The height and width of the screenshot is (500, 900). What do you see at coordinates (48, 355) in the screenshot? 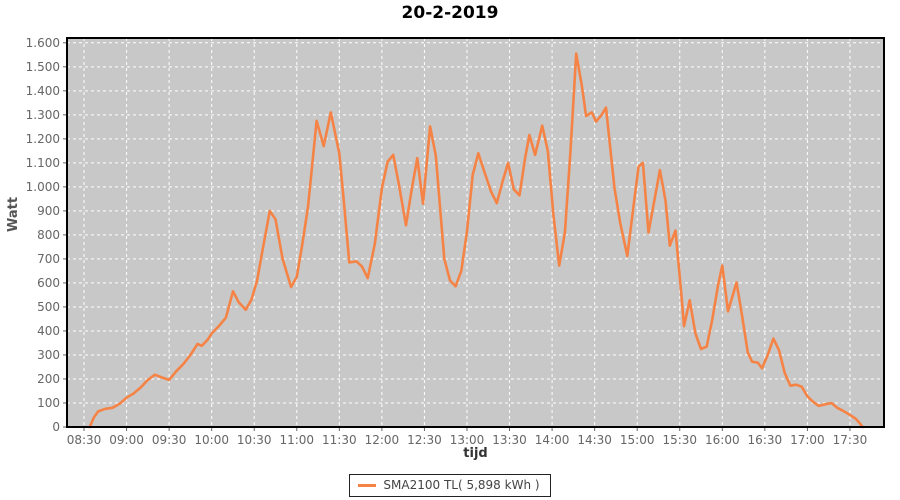
I see `svg-text: 300` at bounding box center [48, 355].